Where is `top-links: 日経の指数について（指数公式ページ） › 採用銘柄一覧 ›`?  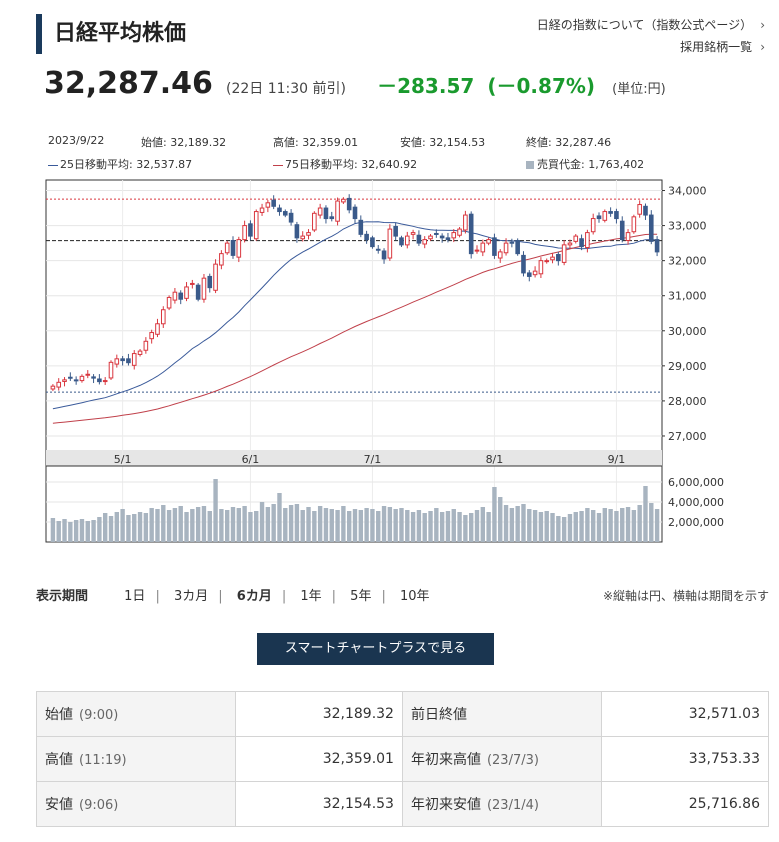
top-links: 日経の指数について（指数公式ページ） › 採用銘柄一覧 › is located at coordinates (651, 36).